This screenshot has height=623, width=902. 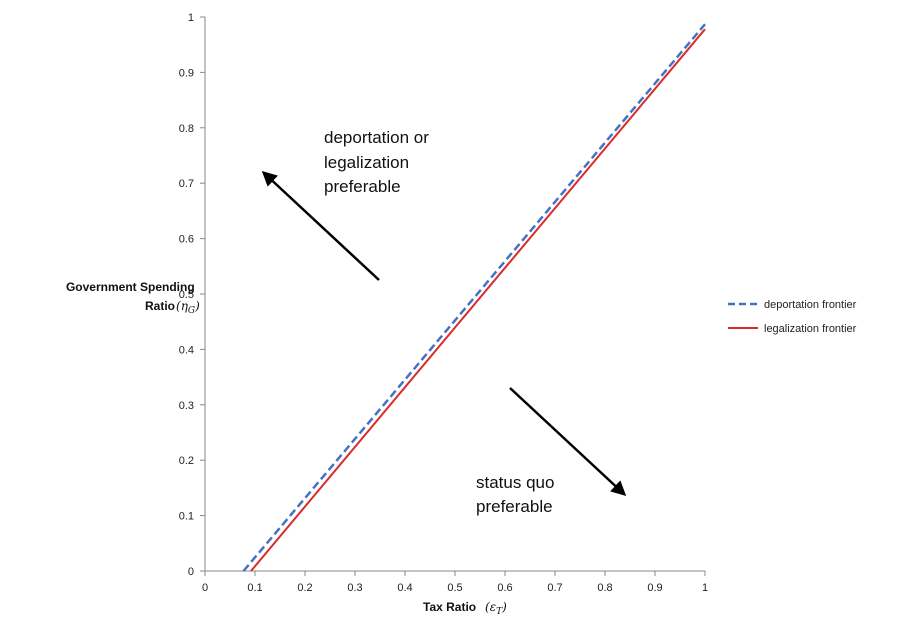 What do you see at coordinates (186, 295) in the screenshot?
I see `y-tick-label: 0.5` at bounding box center [186, 295].